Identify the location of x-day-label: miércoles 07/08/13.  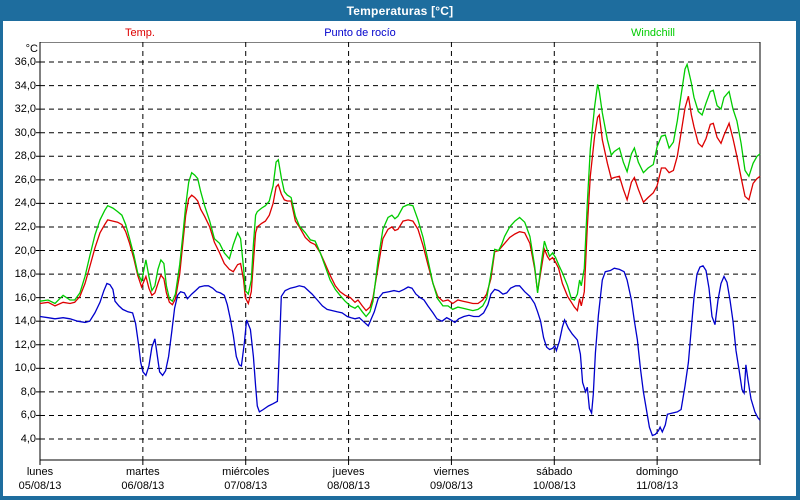
(245, 479).